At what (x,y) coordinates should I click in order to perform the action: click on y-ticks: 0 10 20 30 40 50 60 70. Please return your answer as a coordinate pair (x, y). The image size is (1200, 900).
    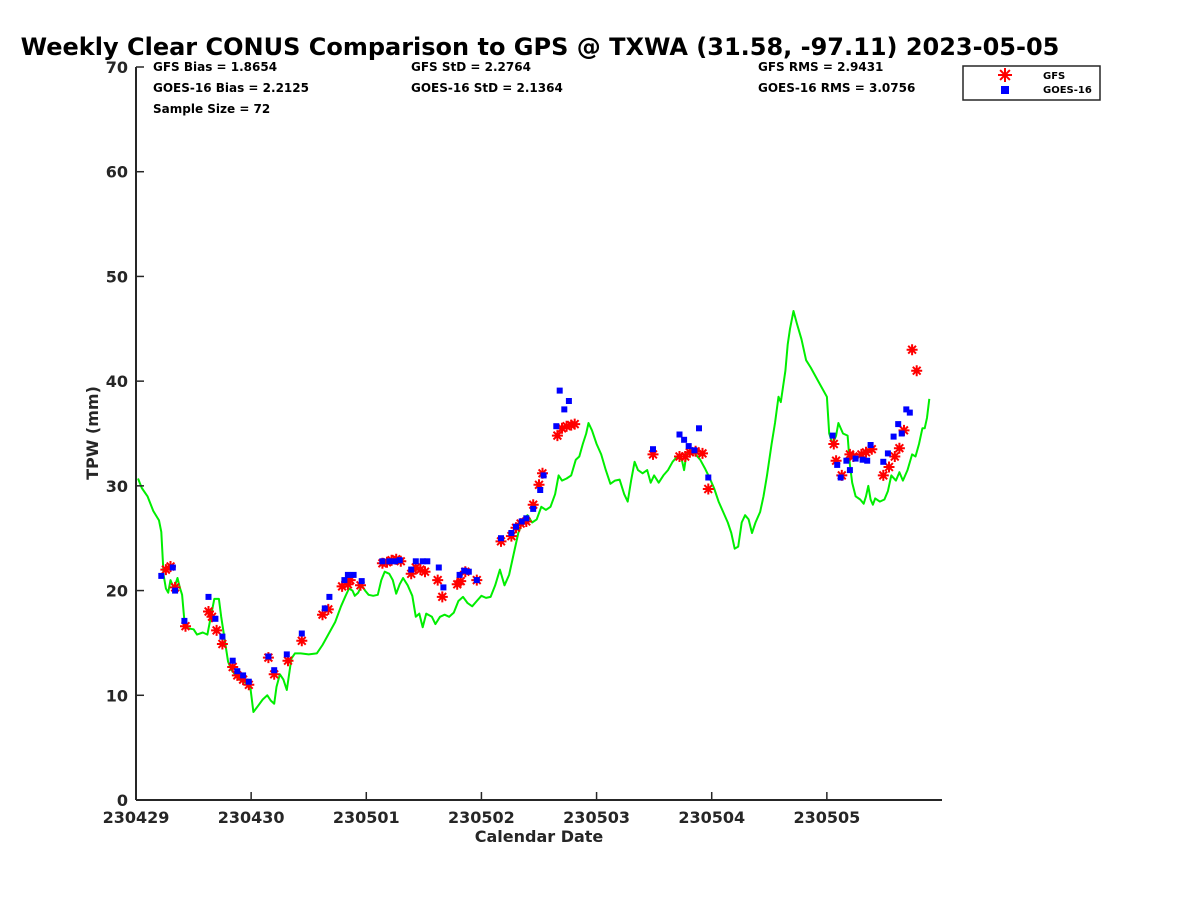
    Looking at the image, I should click on (125, 434).